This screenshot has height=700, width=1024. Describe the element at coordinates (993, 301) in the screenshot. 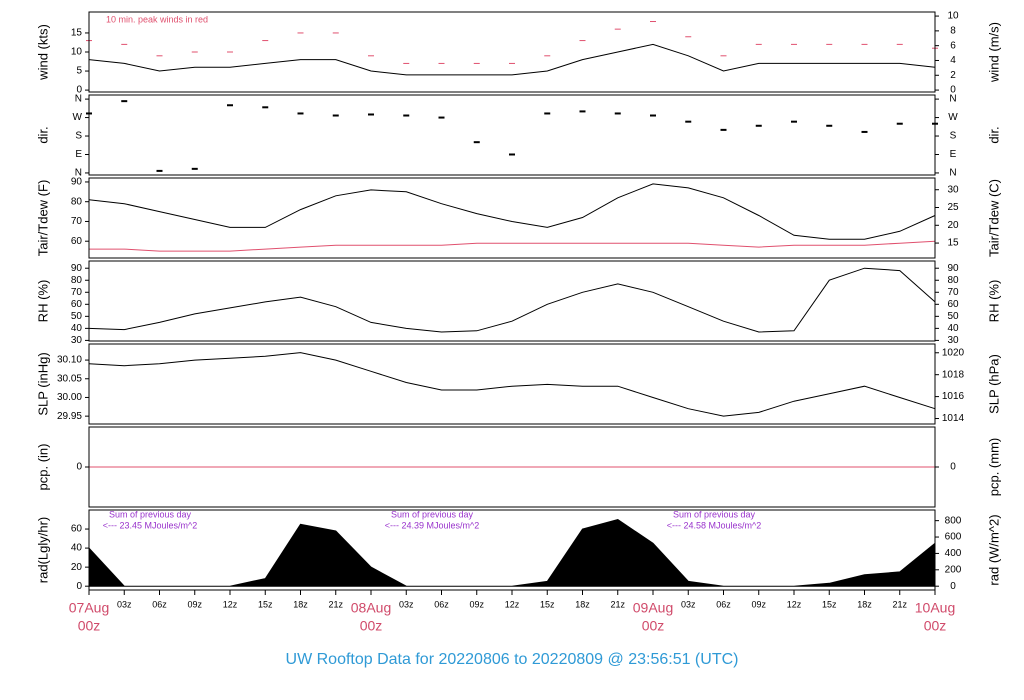

I see `y2-axis-label: RH (%)` at that location.